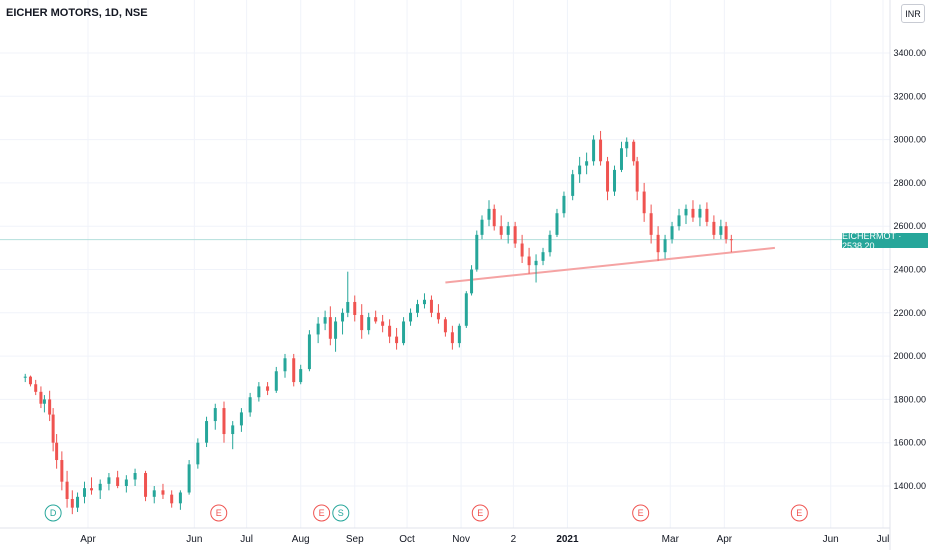  I want to click on price-tick-label: 2400.00, so click(909, 270).